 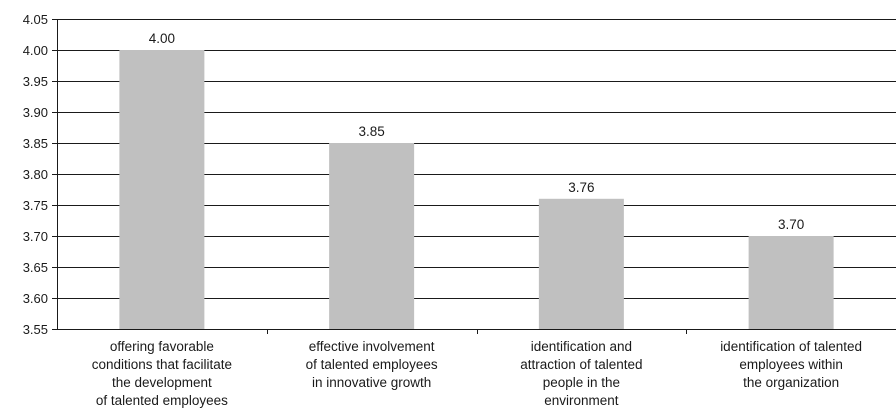 I want to click on x-category-label-line: conditions that facilitate, so click(x=162, y=364).